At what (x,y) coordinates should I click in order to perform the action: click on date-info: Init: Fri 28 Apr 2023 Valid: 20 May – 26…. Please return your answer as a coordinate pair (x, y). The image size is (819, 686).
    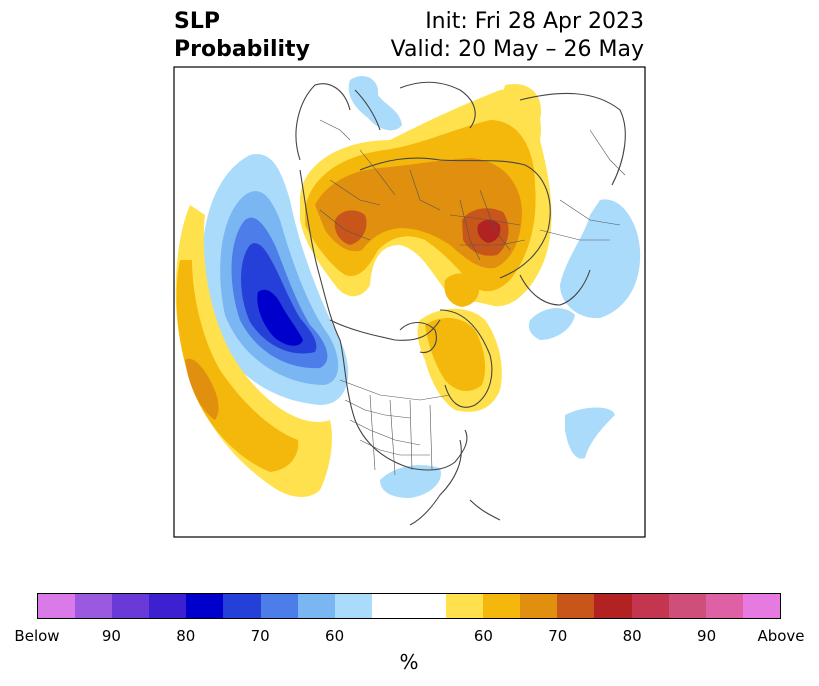
    Looking at the image, I should click on (517, 36).